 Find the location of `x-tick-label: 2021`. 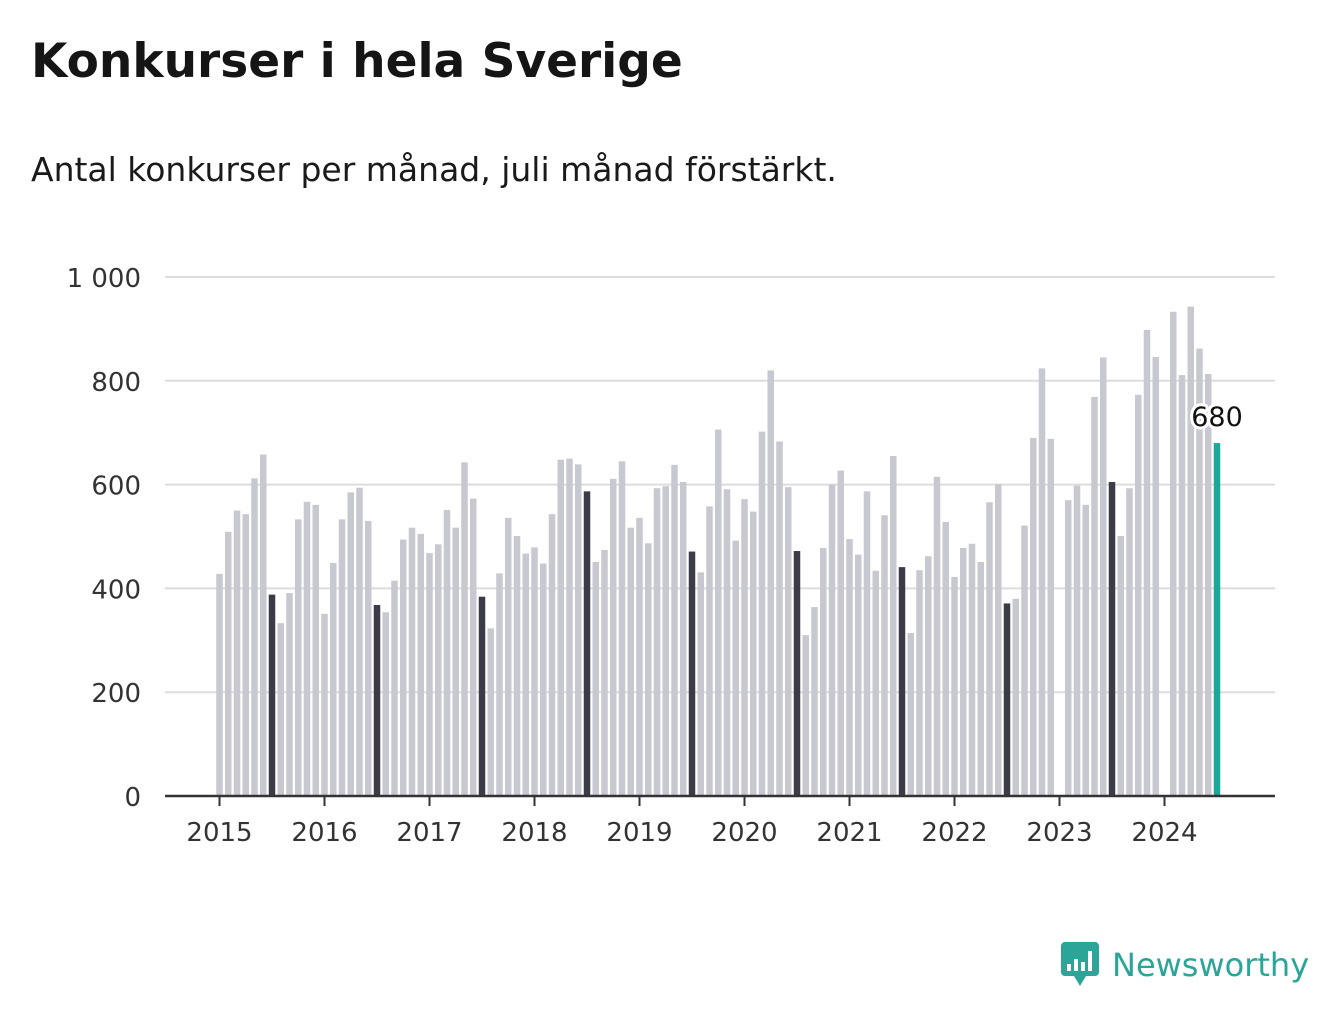

x-tick-label: 2021 is located at coordinates (849, 833).